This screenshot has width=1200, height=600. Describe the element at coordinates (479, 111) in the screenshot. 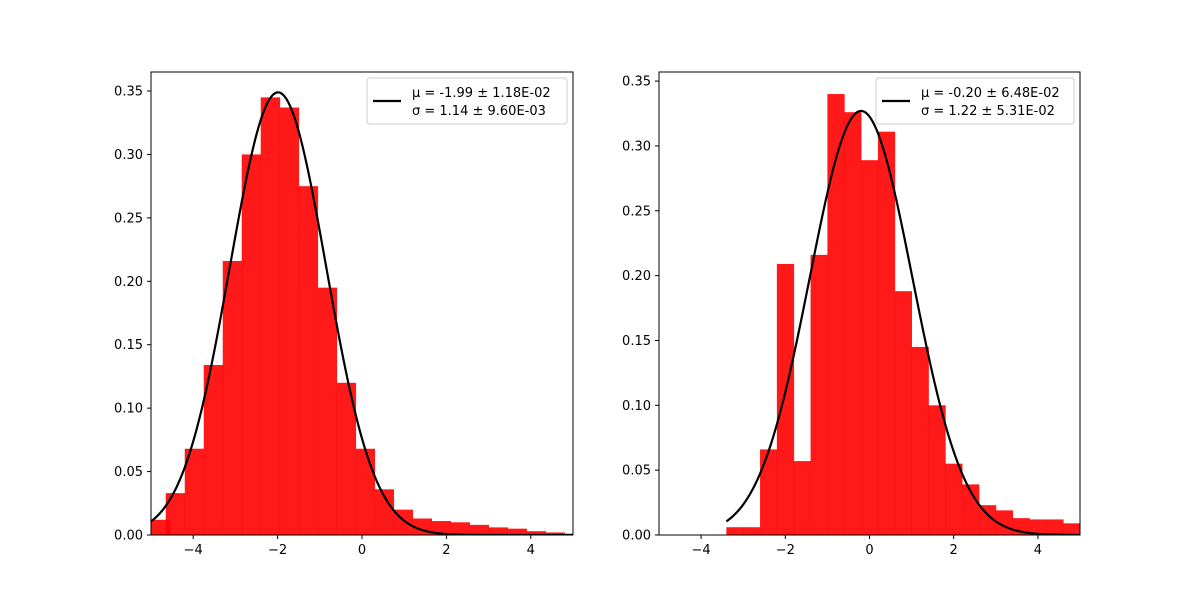

I see `legend-sigma-label: σ = 1.14 ± 9.60E-03` at that location.